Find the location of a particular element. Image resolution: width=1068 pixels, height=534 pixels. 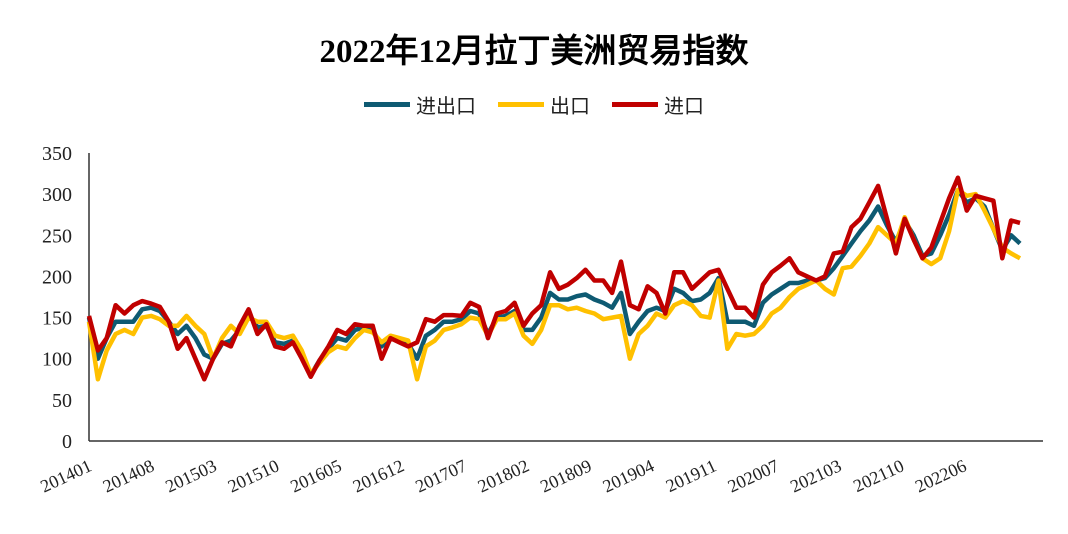

y-tick-label: 250 is located at coordinates (57, 236).